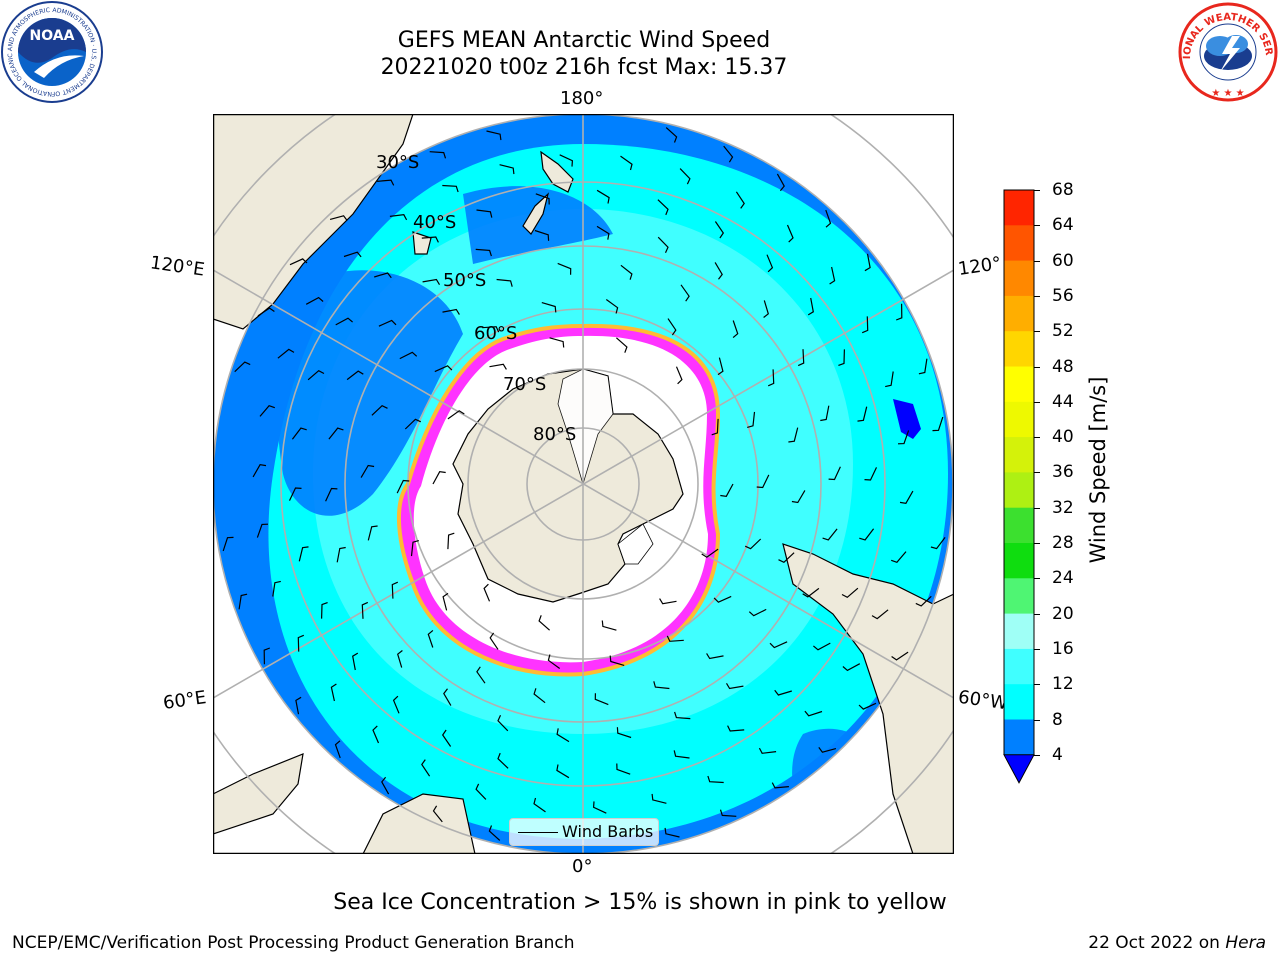  Describe the element at coordinates (1098, 470) in the screenshot. I see `colorbar-title: Wind Speed [m/s]` at that location.